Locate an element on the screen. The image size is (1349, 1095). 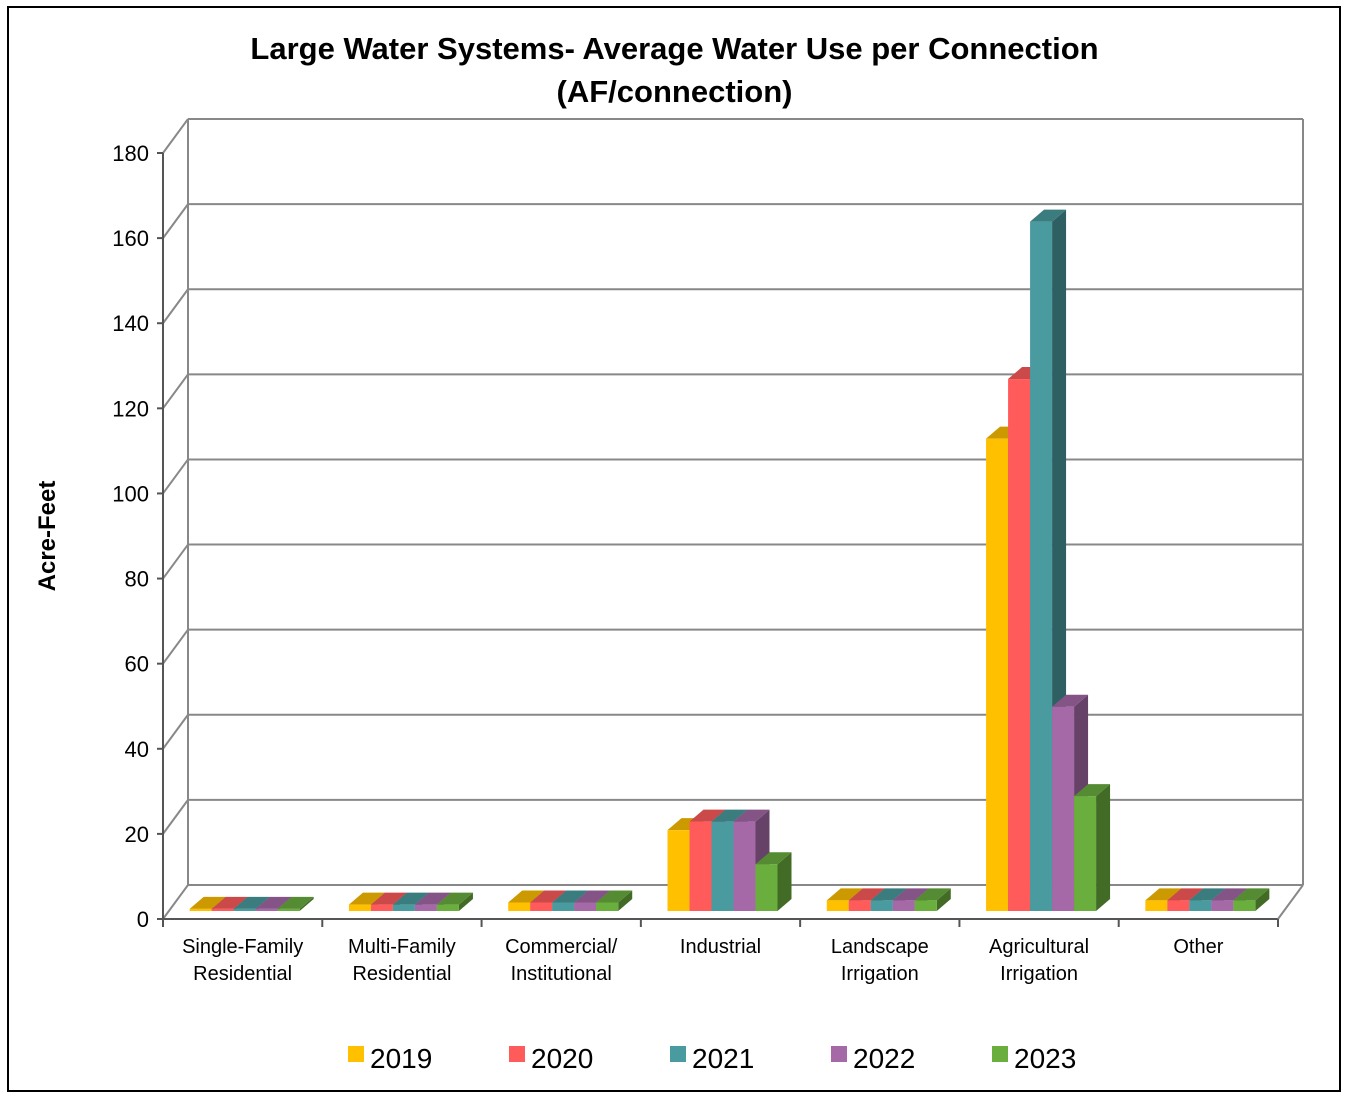
chart-subtitle: (AF/connection) is located at coordinates (674, 91).